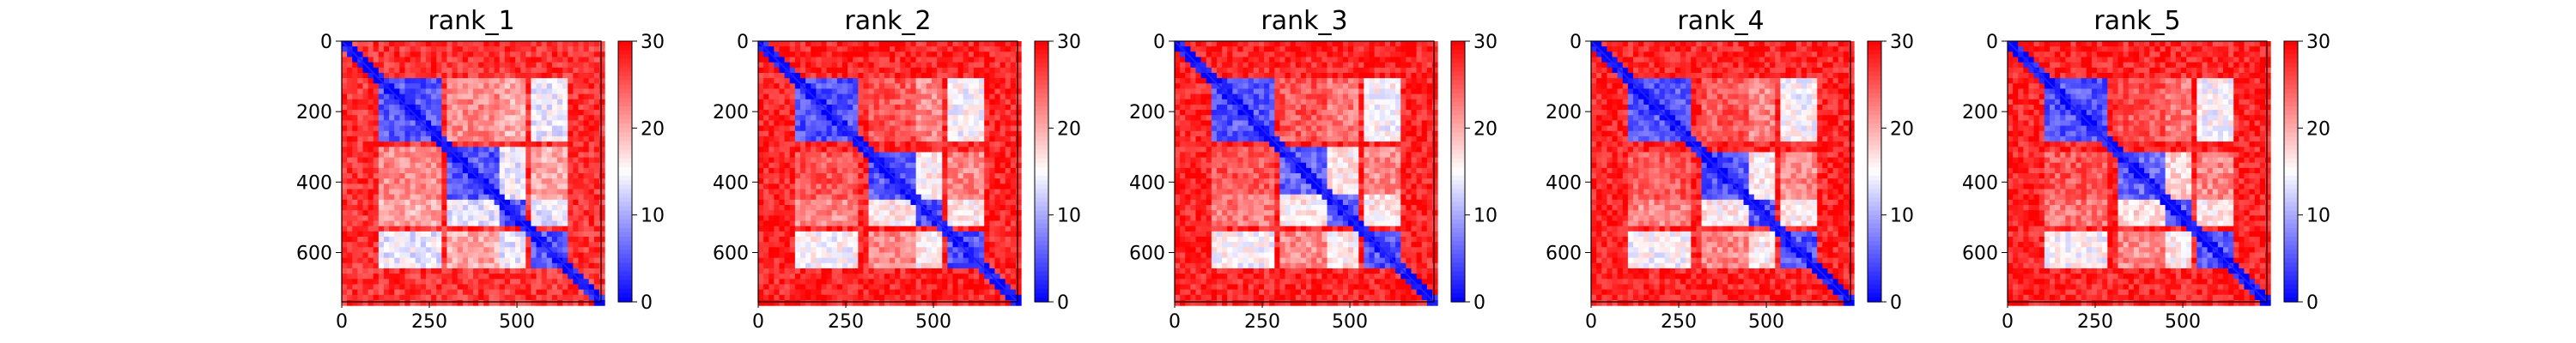  What do you see at coordinates (625, 152) in the screenshot?
I see `colorbar-segment` at bounding box center [625, 152].